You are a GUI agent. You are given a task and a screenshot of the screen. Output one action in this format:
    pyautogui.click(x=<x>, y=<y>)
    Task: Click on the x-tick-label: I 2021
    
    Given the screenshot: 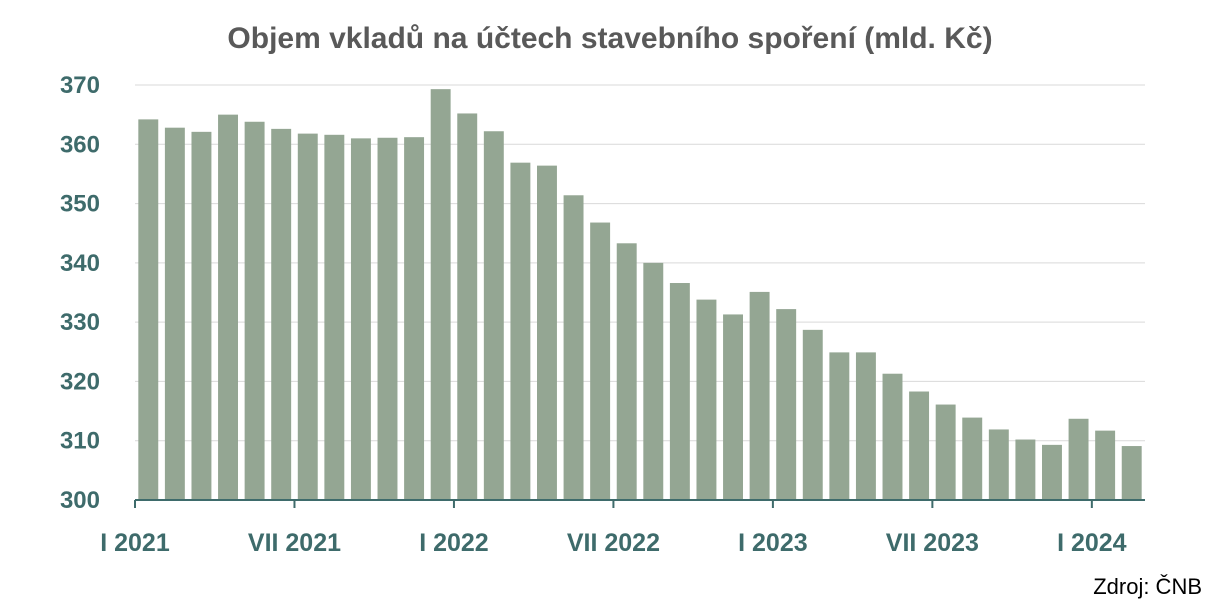 What is the action you would take?
    pyautogui.click(x=135, y=543)
    